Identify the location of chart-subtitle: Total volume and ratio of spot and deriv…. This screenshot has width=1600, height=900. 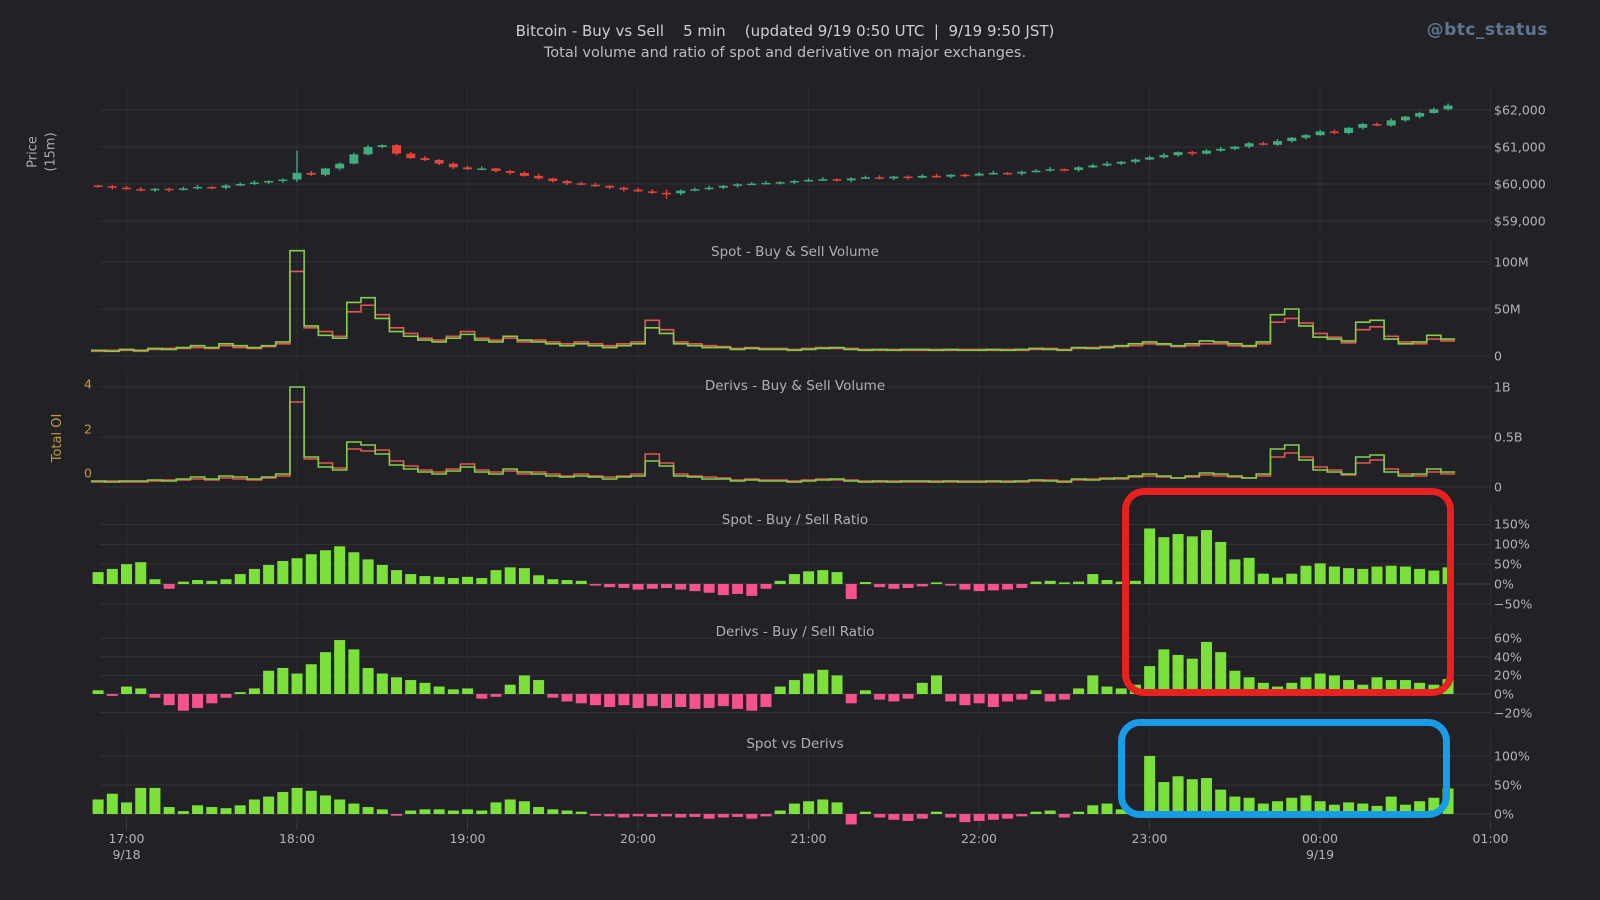
(785, 53).